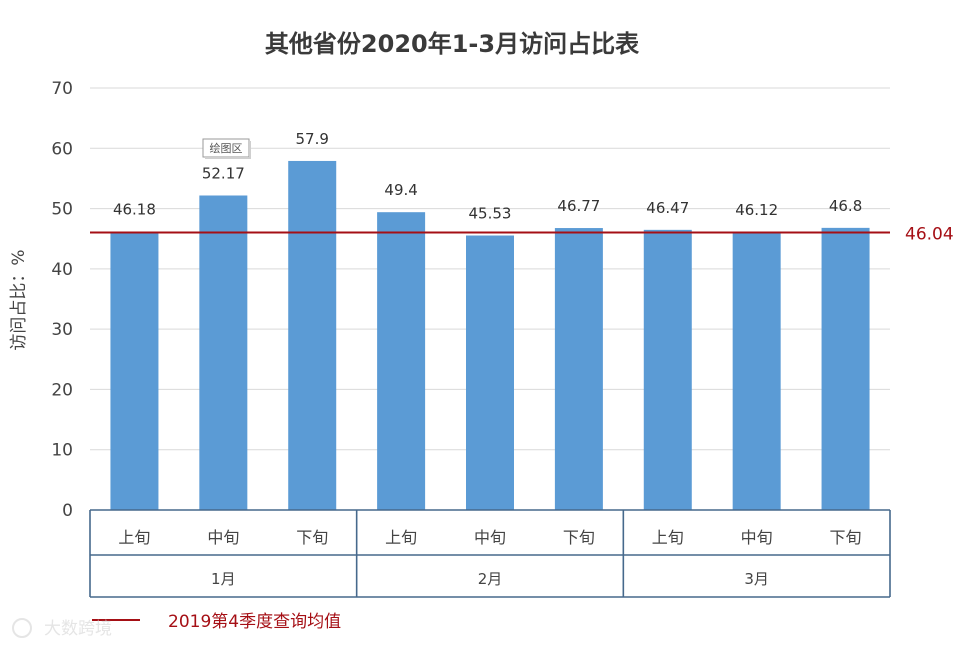 The image size is (960, 645). What do you see at coordinates (667, 208) in the screenshot?
I see `data-label: 46.47` at bounding box center [667, 208].